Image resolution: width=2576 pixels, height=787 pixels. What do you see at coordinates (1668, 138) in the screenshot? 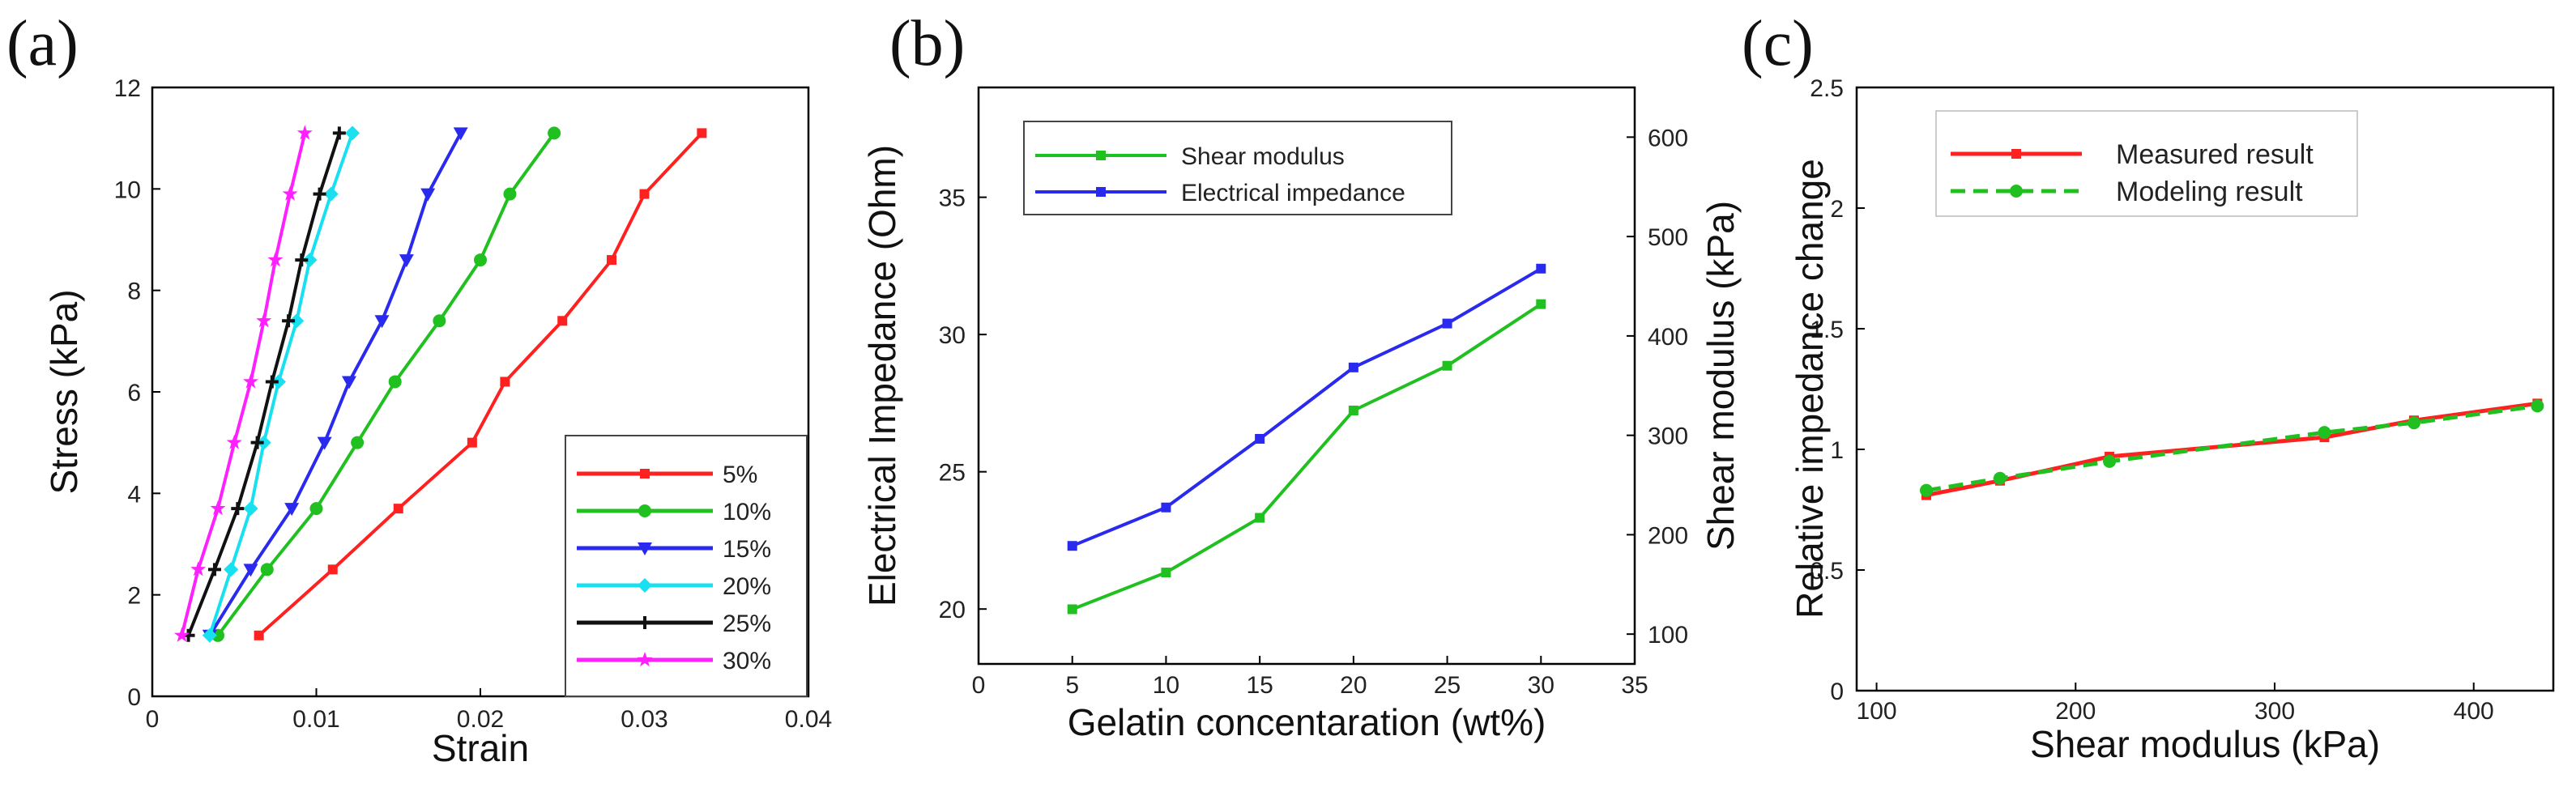
I see `y-tick-label: 600` at bounding box center [1668, 138].